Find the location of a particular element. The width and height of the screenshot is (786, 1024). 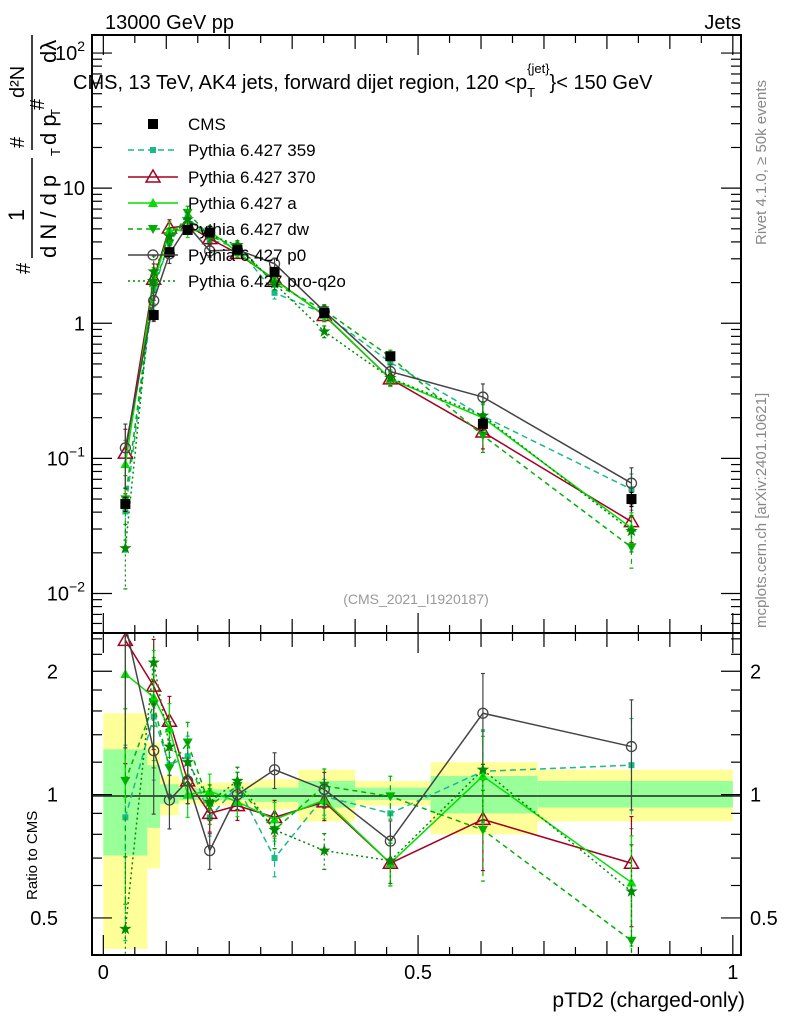

rivet-version-text: Rivet 4.1.0, ≥ 50k events is located at coordinates (761, 162).